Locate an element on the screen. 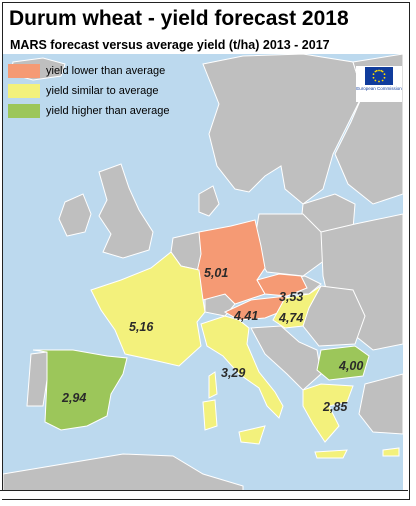 Image resolution: width=416 pixels, height=506 pixels. balkans-west is located at coordinates (286, 358).